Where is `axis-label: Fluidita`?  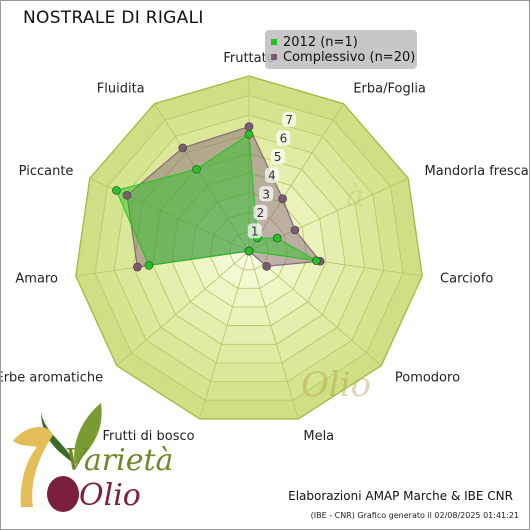 axis-label: Fluidita is located at coordinates (121, 89).